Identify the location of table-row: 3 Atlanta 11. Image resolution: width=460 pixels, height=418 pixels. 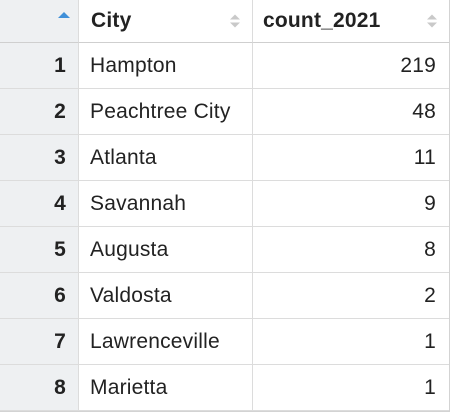
(224, 158).